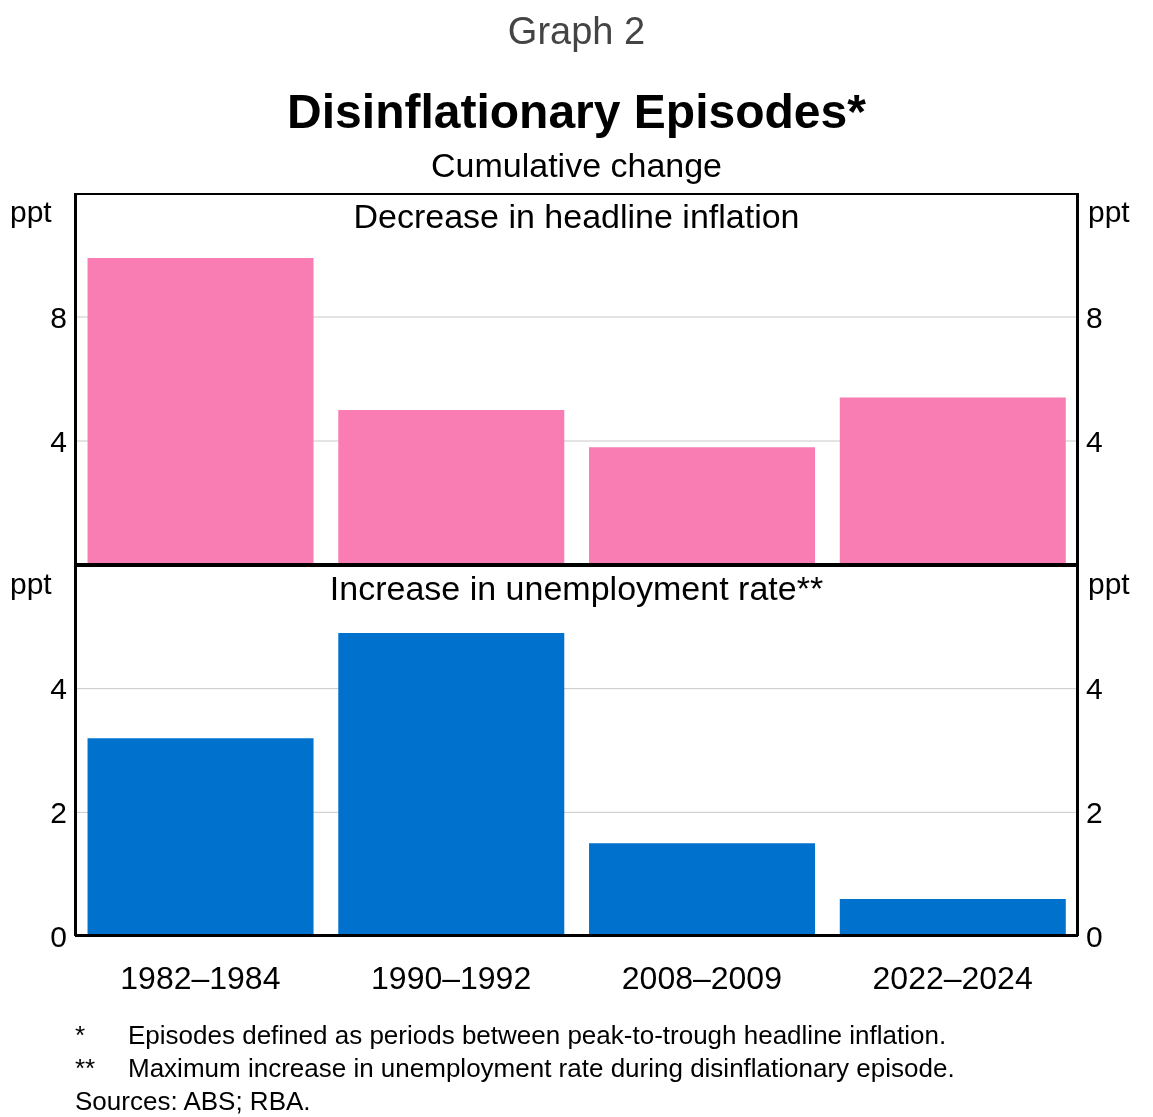 The width and height of the screenshot is (1153, 1117). What do you see at coordinates (58, 317) in the screenshot?
I see `y-tick-label: 8` at bounding box center [58, 317].